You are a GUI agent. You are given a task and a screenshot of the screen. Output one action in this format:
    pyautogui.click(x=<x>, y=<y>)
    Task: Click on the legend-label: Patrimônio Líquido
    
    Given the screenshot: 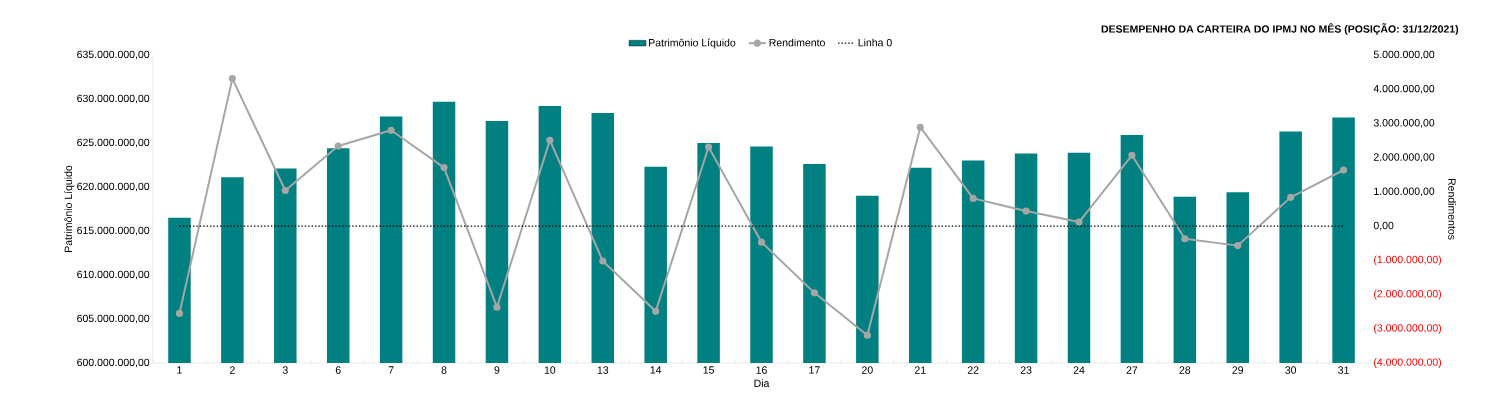 What is the action you would take?
    pyautogui.click(x=692, y=43)
    